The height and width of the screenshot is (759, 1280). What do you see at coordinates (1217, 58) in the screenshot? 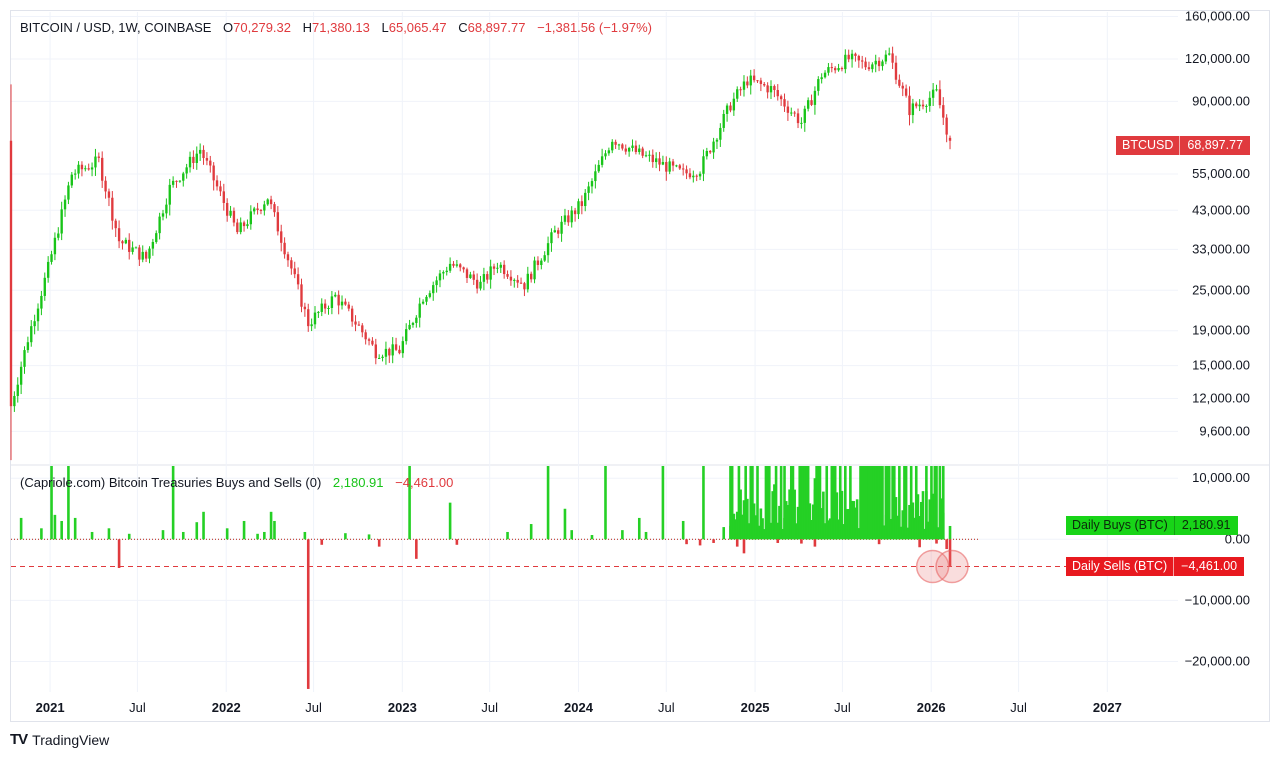
I see `price-axis-tick-label: 120,000.00` at bounding box center [1217, 58].